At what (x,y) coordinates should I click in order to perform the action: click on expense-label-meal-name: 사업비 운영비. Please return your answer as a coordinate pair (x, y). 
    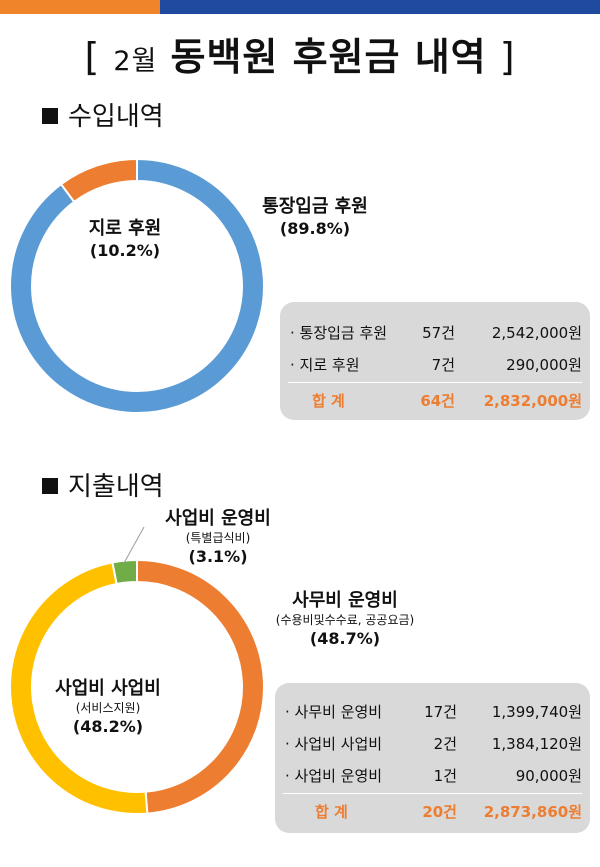
    Looking at the image, I should click on (218, 518).